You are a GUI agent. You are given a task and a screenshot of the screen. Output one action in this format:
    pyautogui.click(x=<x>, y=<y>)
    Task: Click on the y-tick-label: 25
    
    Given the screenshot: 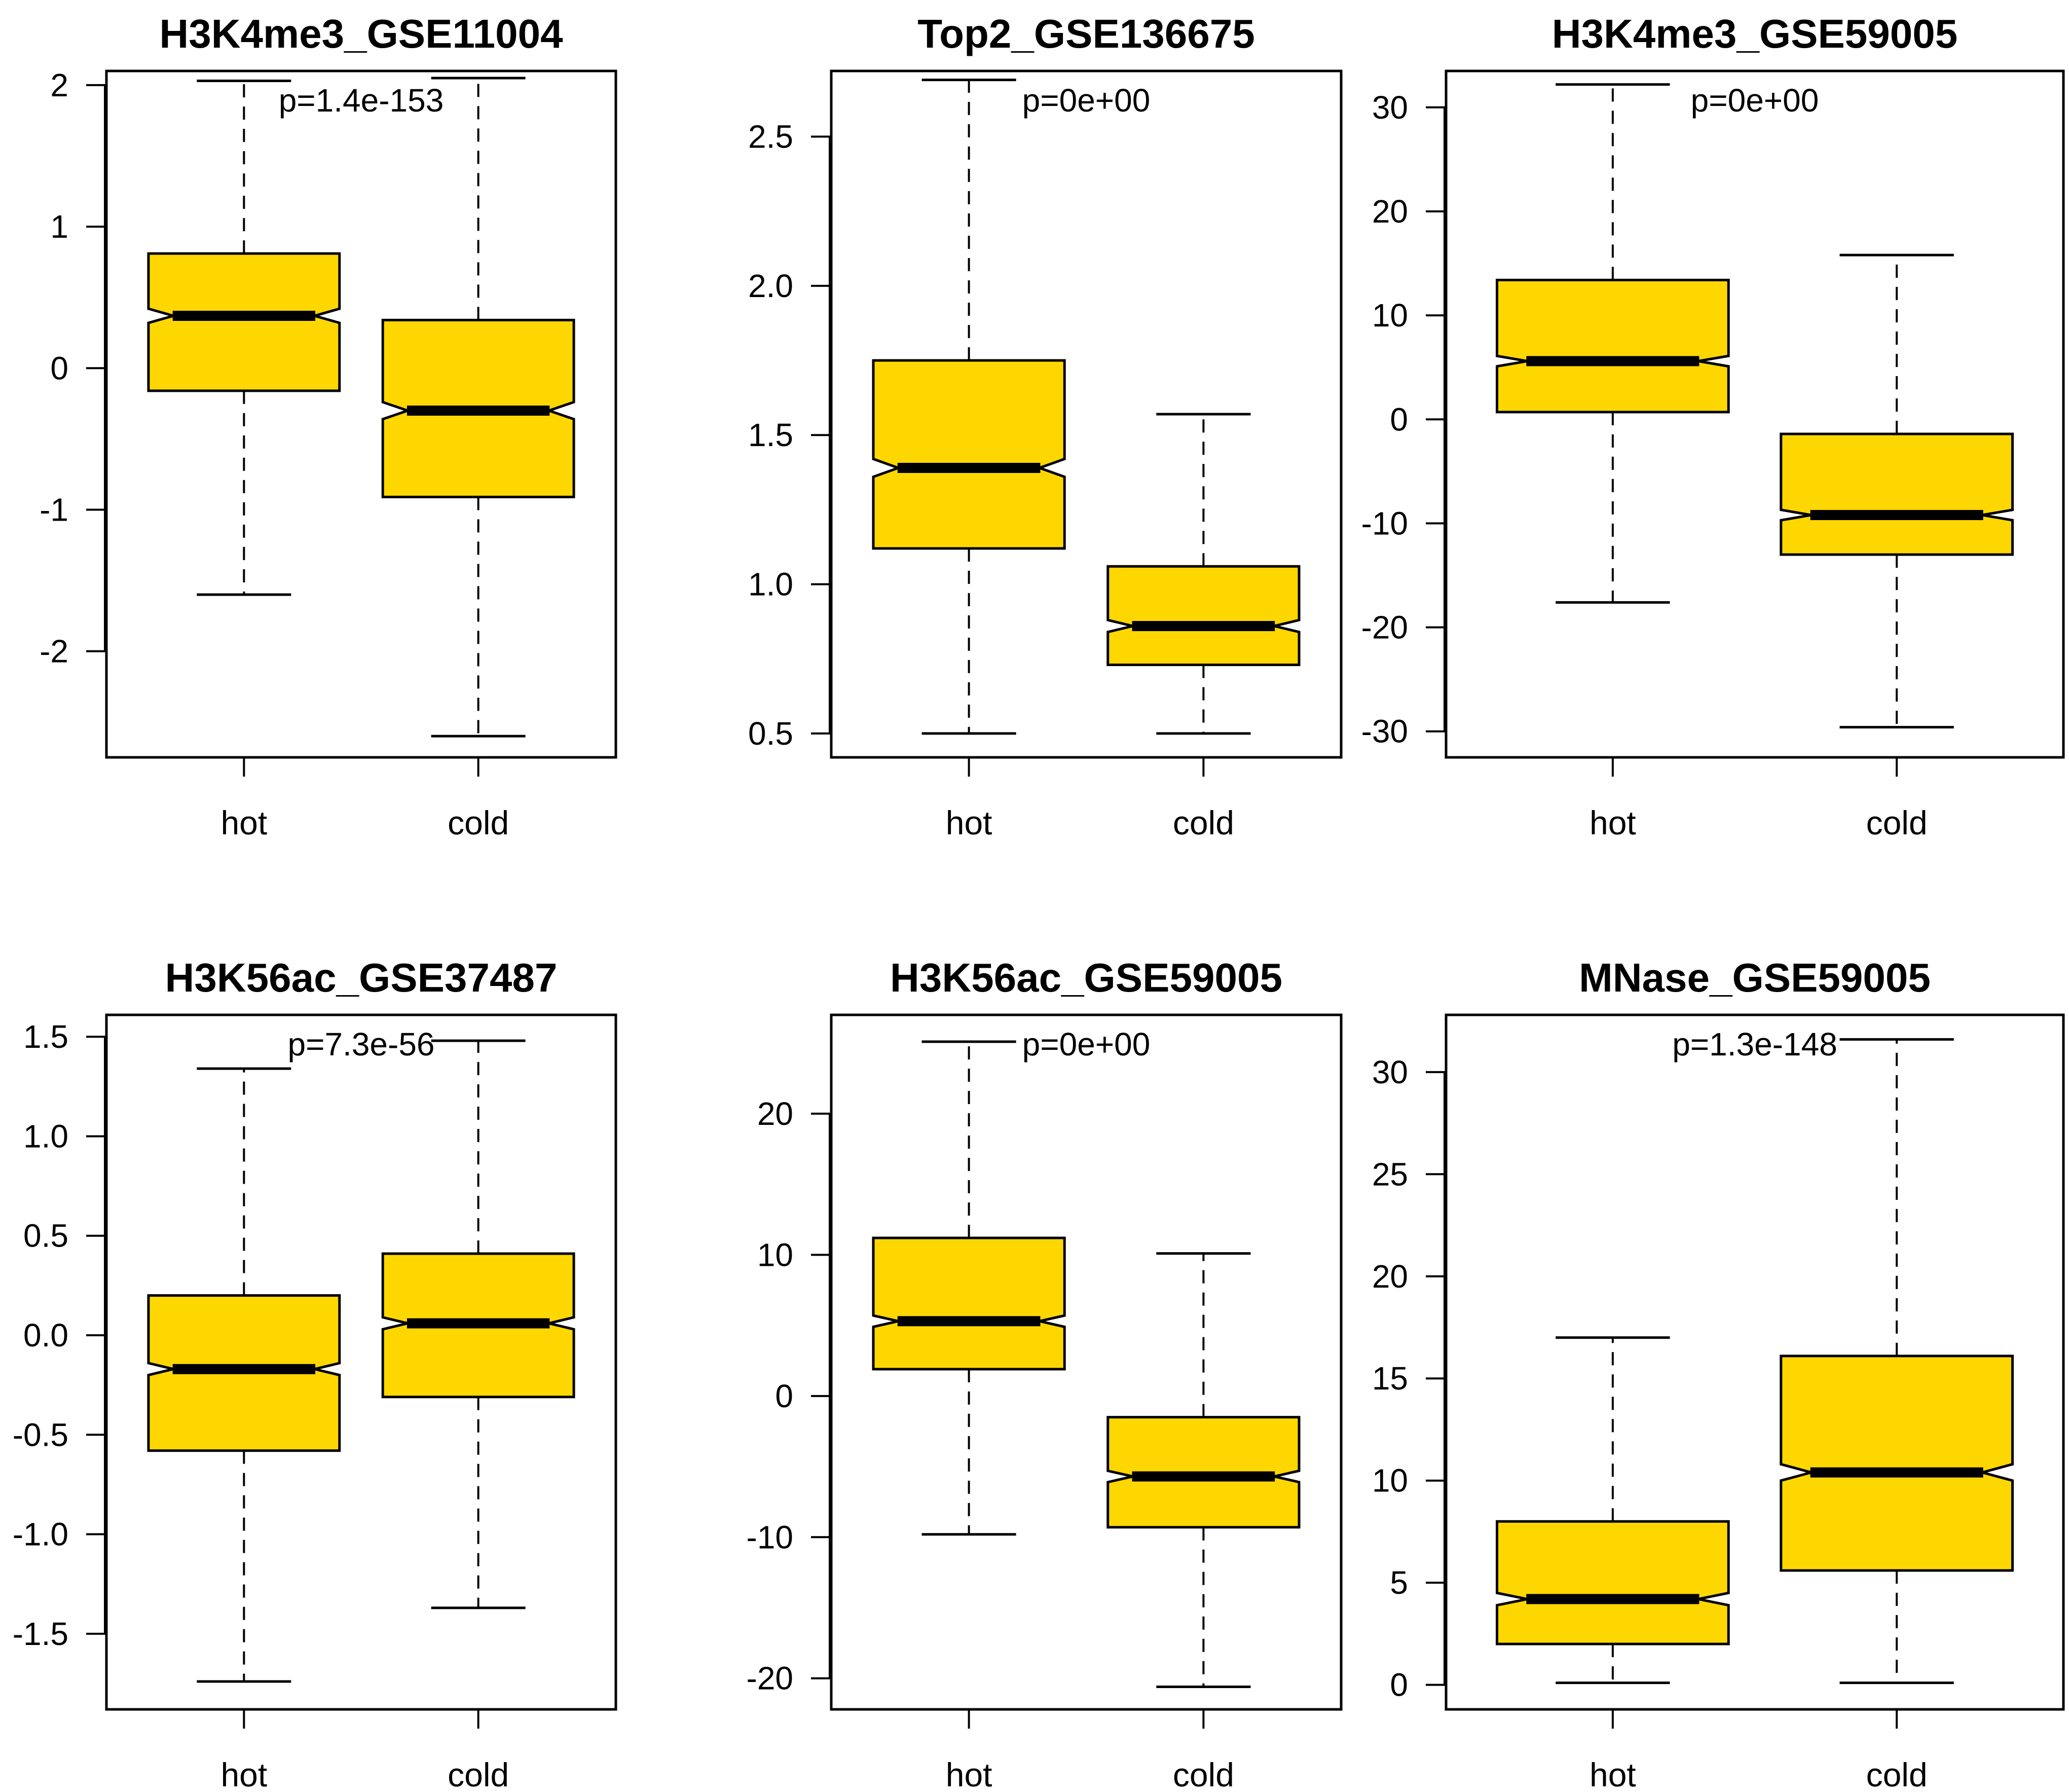 What is the action you would take?
    pyautogui.click(x=1390, y=1174)
    